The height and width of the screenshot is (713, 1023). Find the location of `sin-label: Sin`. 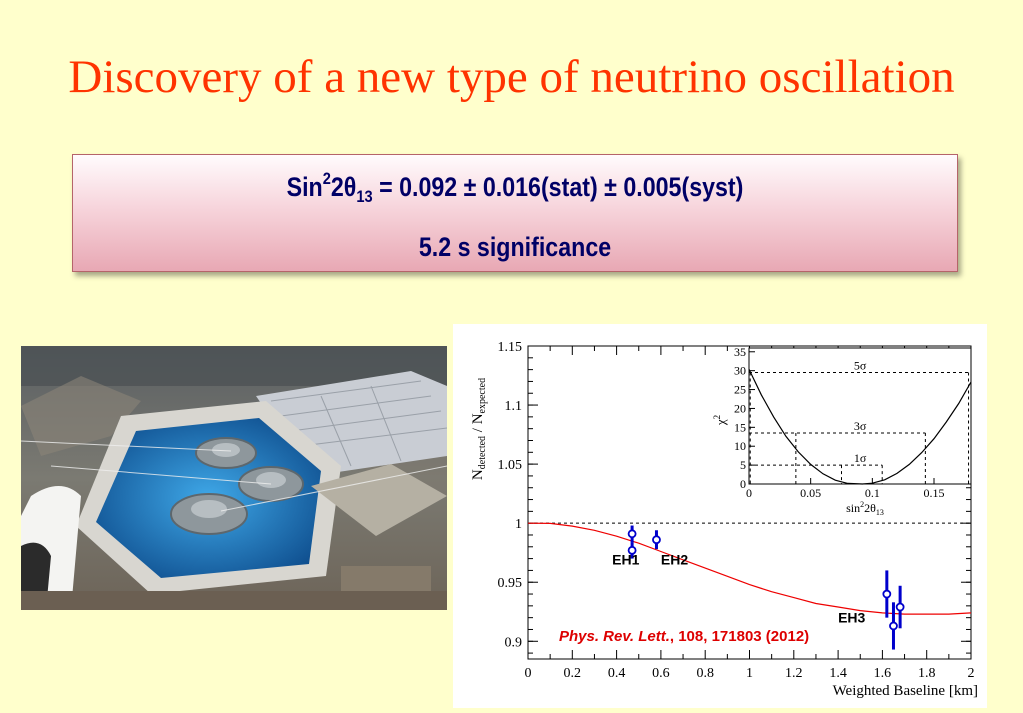

sin-label: Sin is located at coordinates (304, 187).